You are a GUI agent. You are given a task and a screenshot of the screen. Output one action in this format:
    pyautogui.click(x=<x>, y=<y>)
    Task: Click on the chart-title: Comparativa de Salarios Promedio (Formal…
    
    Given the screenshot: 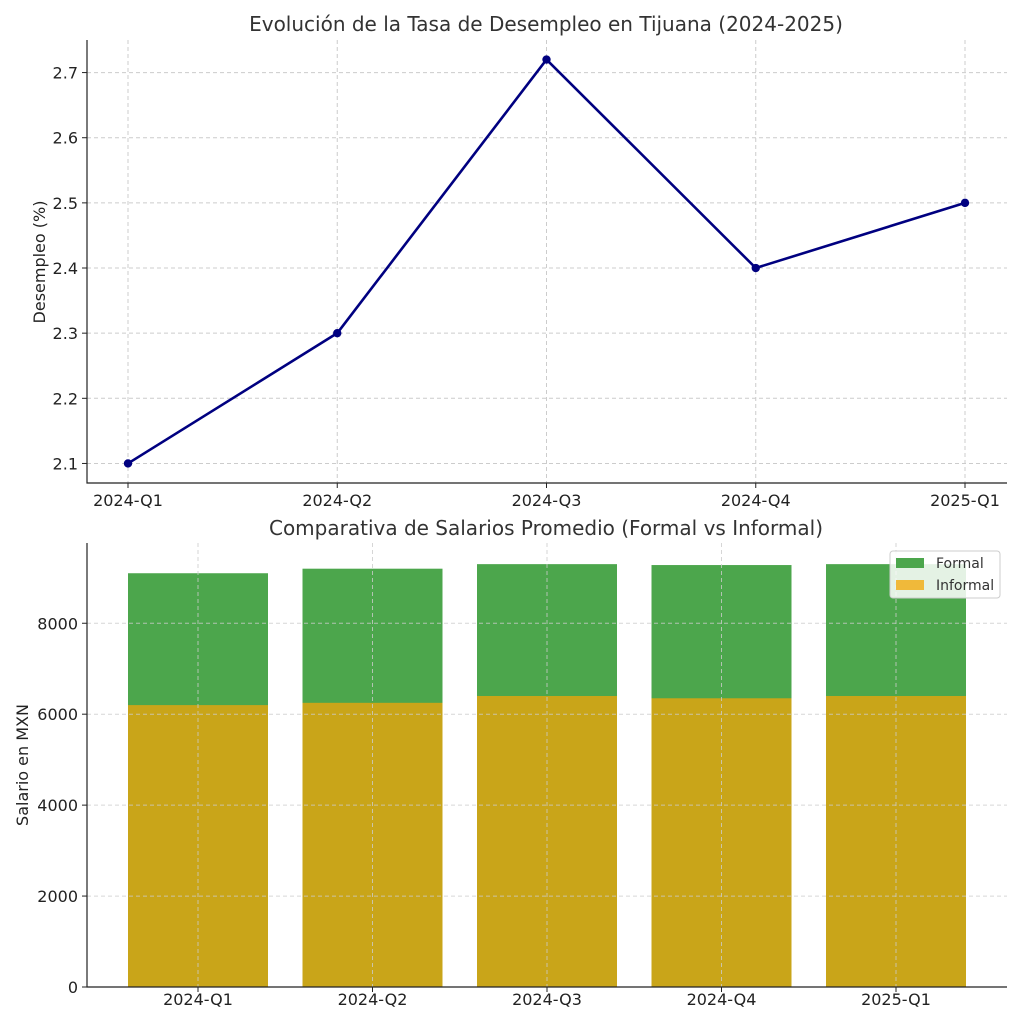 What is the action you would take?
    pyautogui.click(x=546, y=528)
    